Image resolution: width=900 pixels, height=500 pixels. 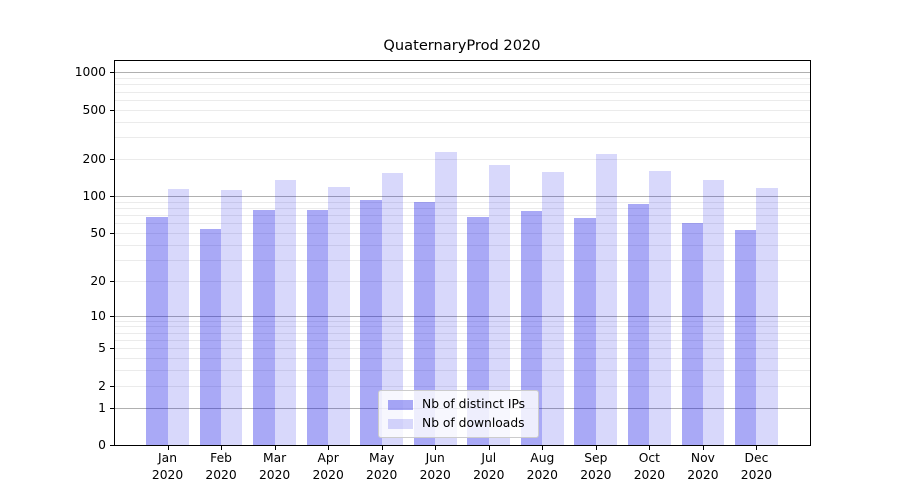 What do you see at coordinates (285, 312) in the screenshot?
I see `bar-downloads-mar` at bounding box center [285, 312].